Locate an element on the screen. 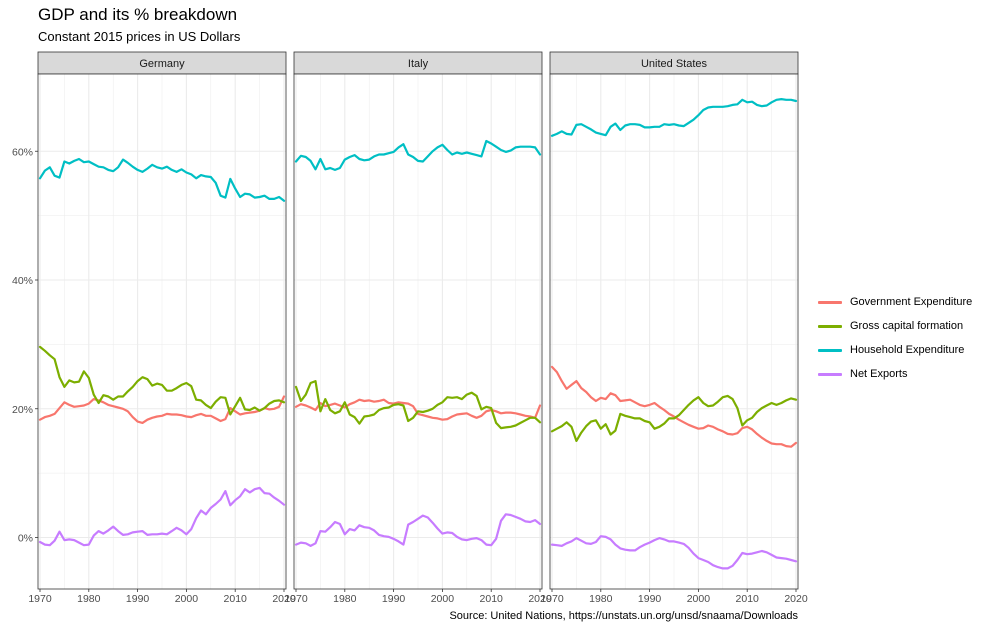 The height and width of the screenshot is (630, 995). legend-item-government: Government Expenditure is located at coordinates (895, 302).